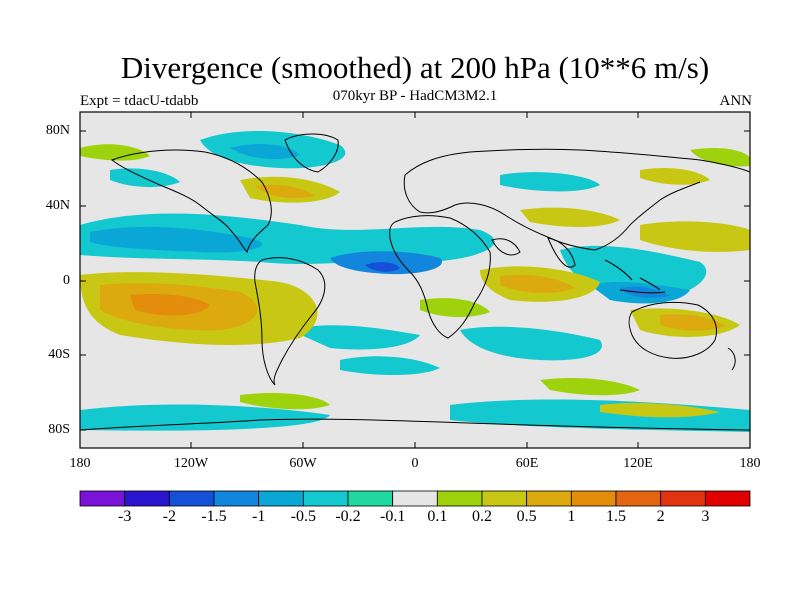  What do you see at coordinates (571, 516) in the screenshot?
I see `colorbar-label: 1` at bounding box center [571, 516].